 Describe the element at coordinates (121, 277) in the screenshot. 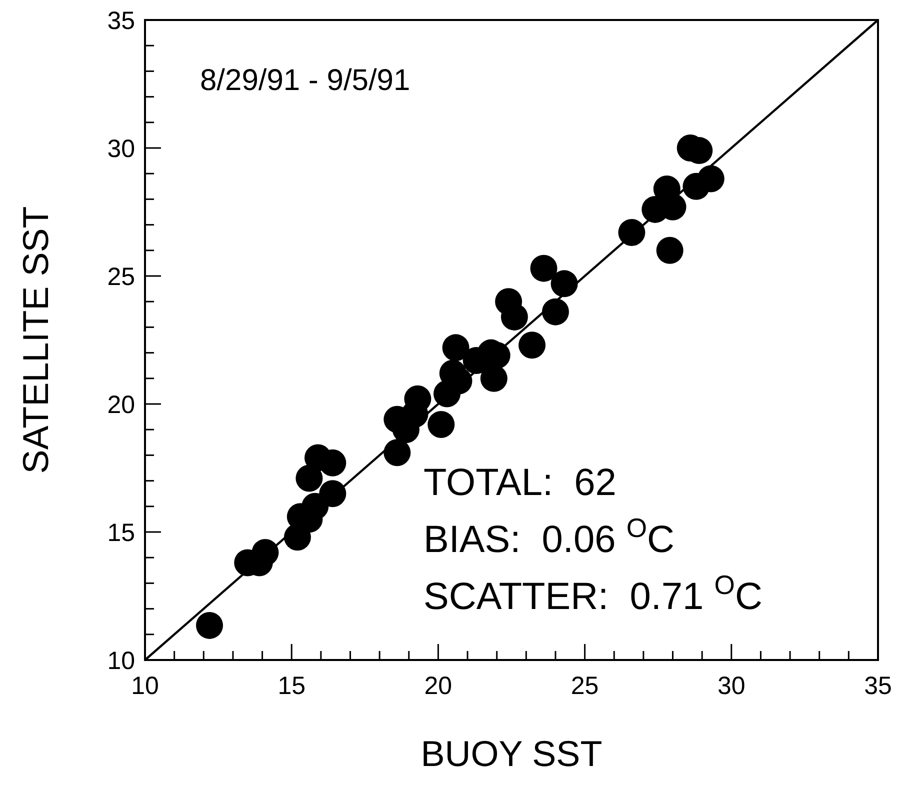

I see `y-tick-label: 25` at that location.